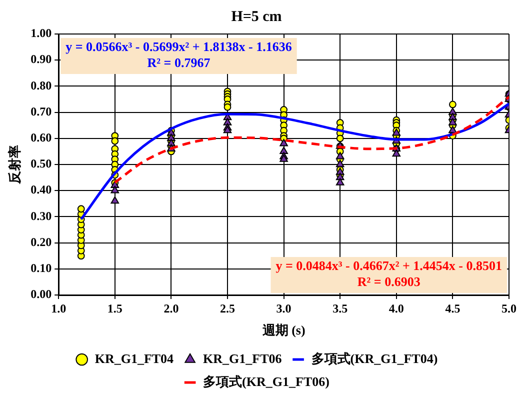  I want to click on x-tick-label: 5.0, so click(509, 308).